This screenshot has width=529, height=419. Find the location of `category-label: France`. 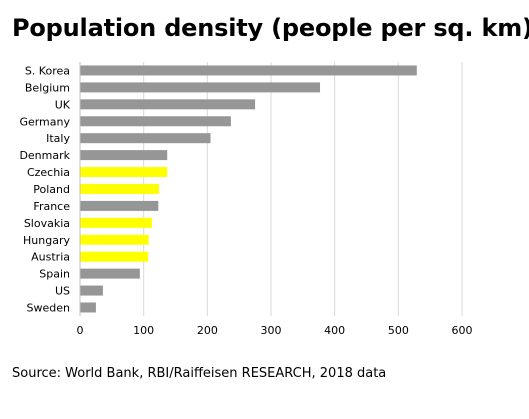

category-label: France is located at coordinates (51, 206).